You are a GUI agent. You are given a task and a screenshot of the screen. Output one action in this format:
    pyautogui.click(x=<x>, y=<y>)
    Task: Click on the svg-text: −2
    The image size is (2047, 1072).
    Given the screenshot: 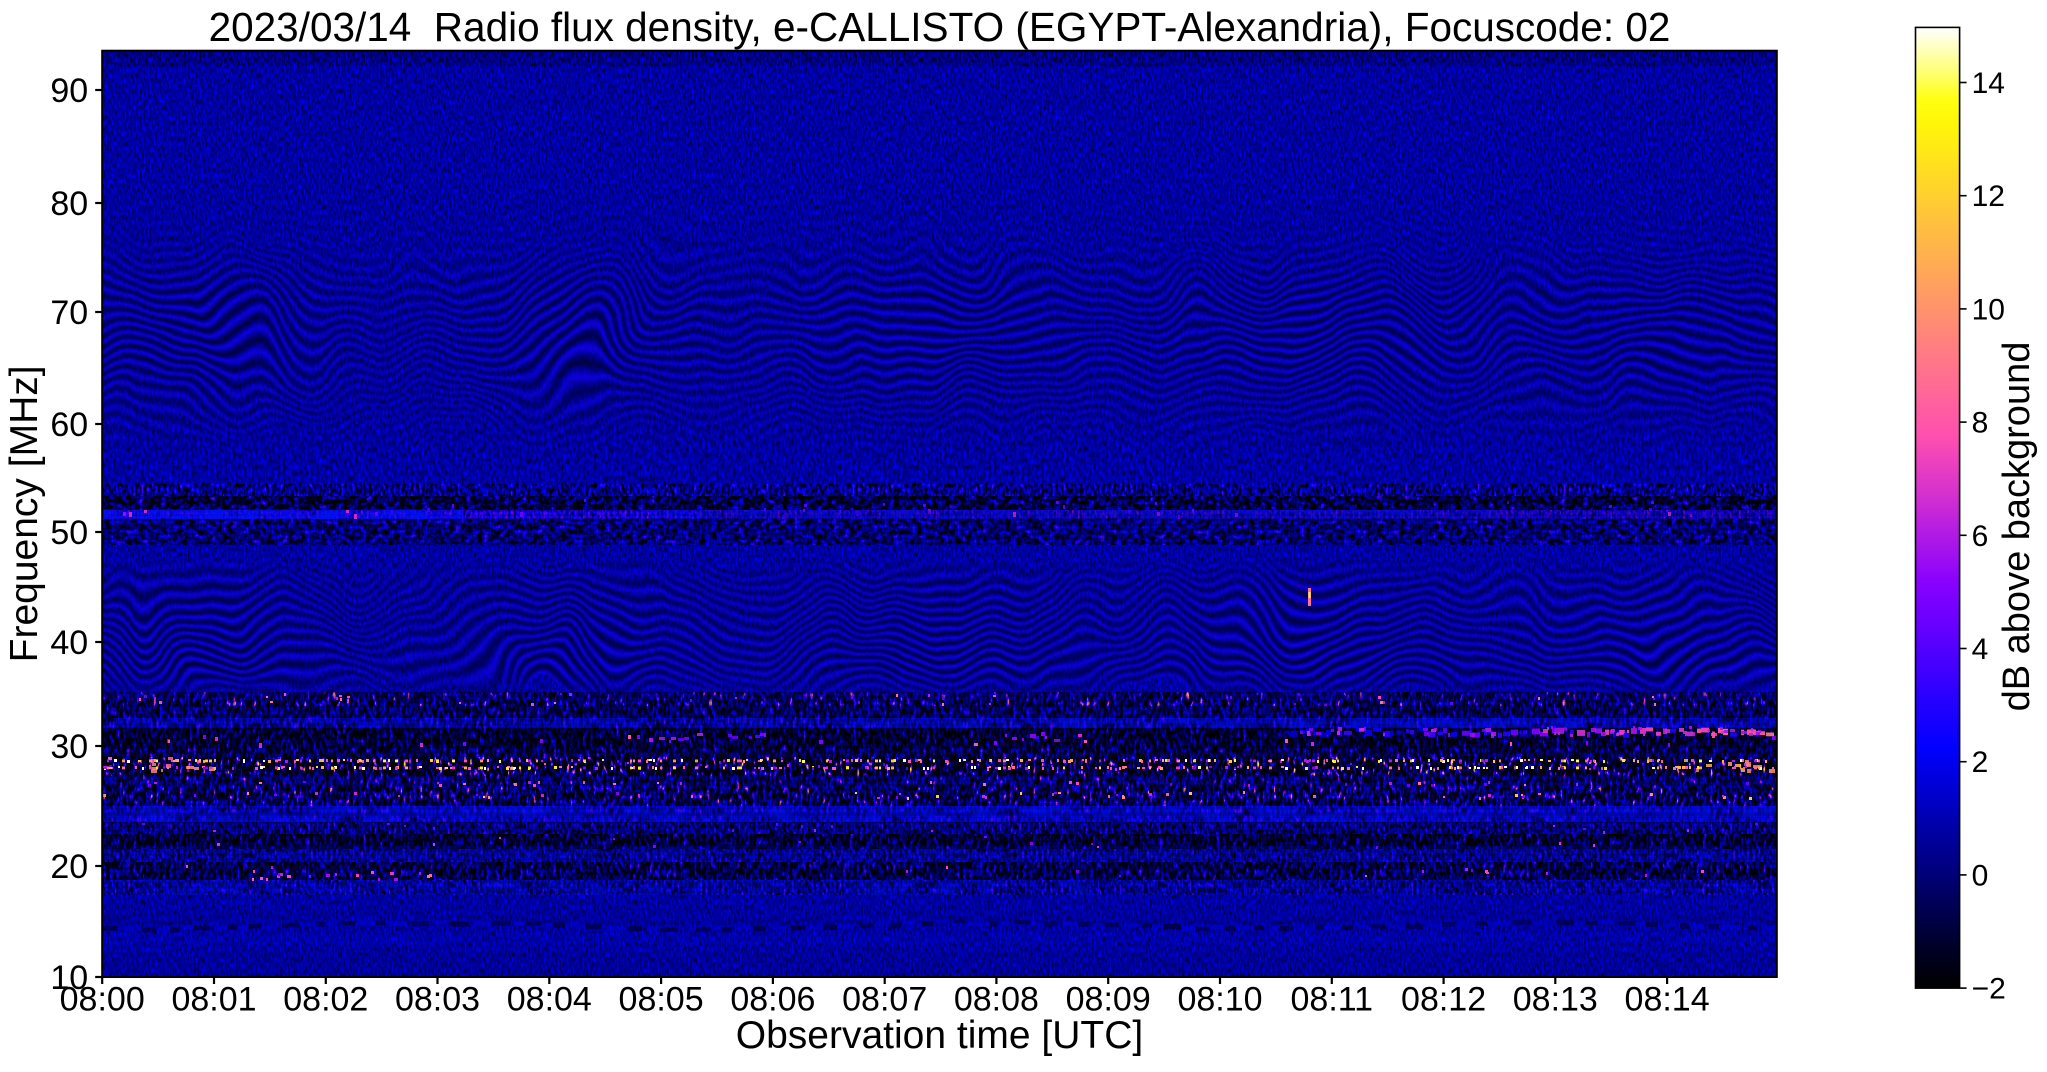 What is the action you would take?
    pyautogui.click(x=1989, y=989)
    